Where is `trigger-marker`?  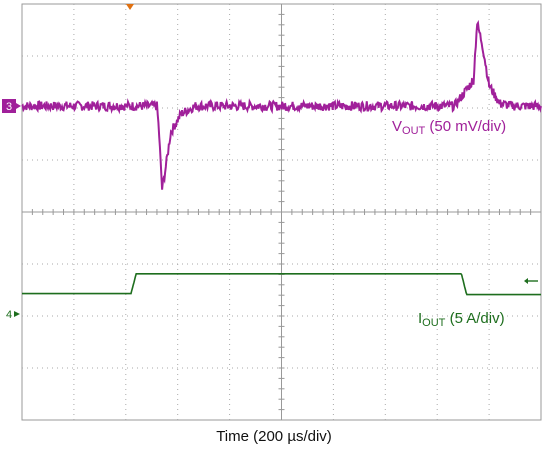 trigger-marker is located at coordinates (130, 7).